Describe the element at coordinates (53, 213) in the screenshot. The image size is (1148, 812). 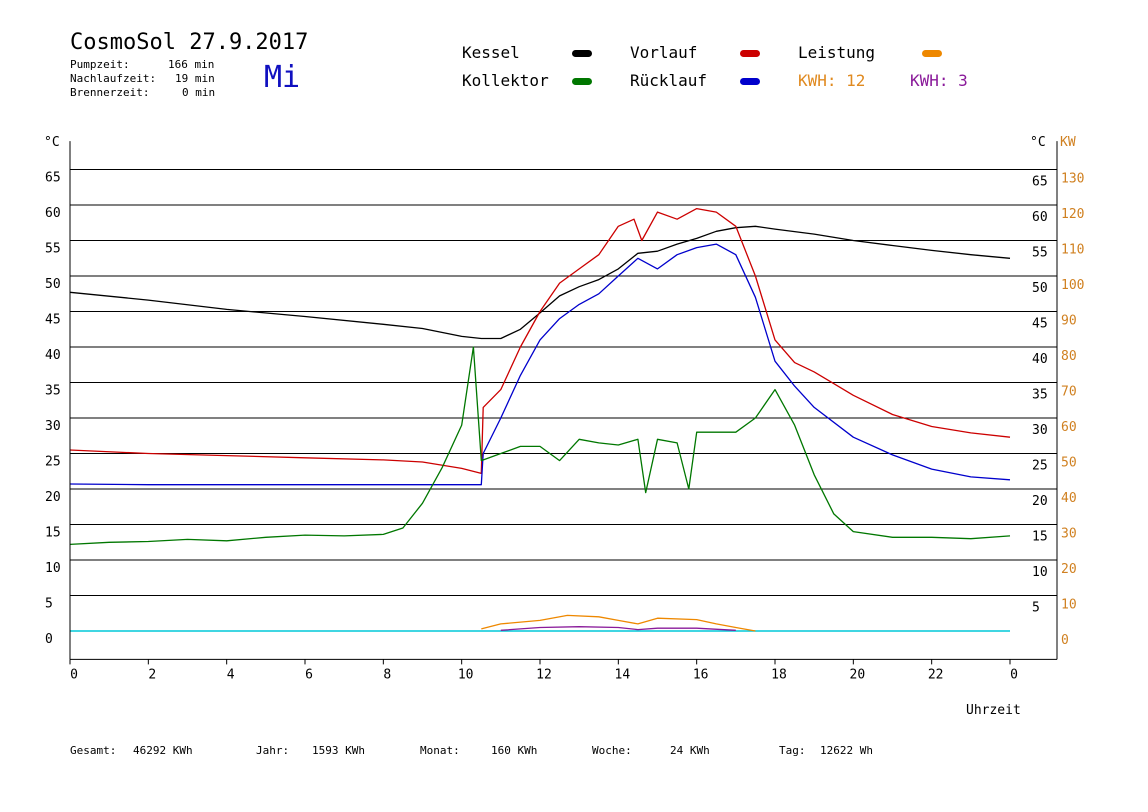
I see `y-left-tick-label: 60` at that location.